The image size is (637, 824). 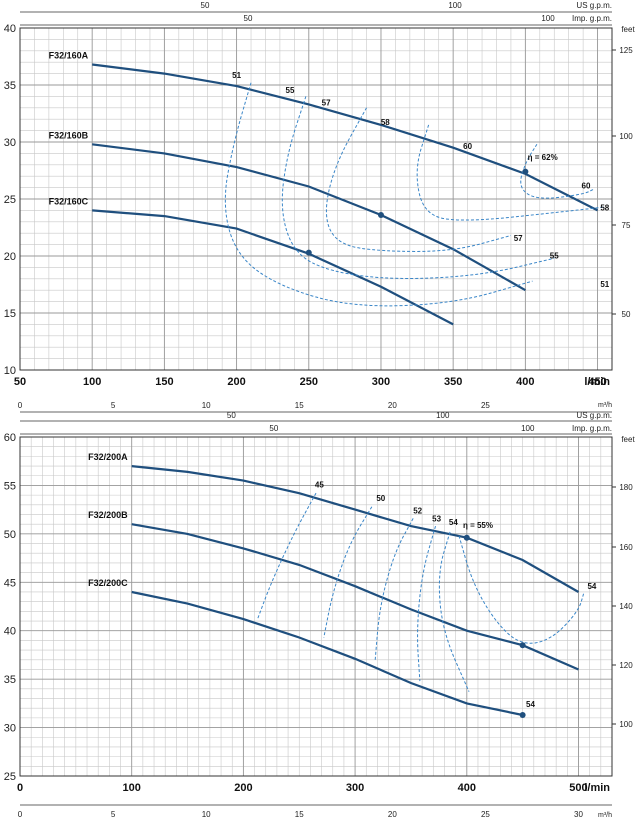 I want to click on feet-tick-label: 160, so click(x=626, y=547).